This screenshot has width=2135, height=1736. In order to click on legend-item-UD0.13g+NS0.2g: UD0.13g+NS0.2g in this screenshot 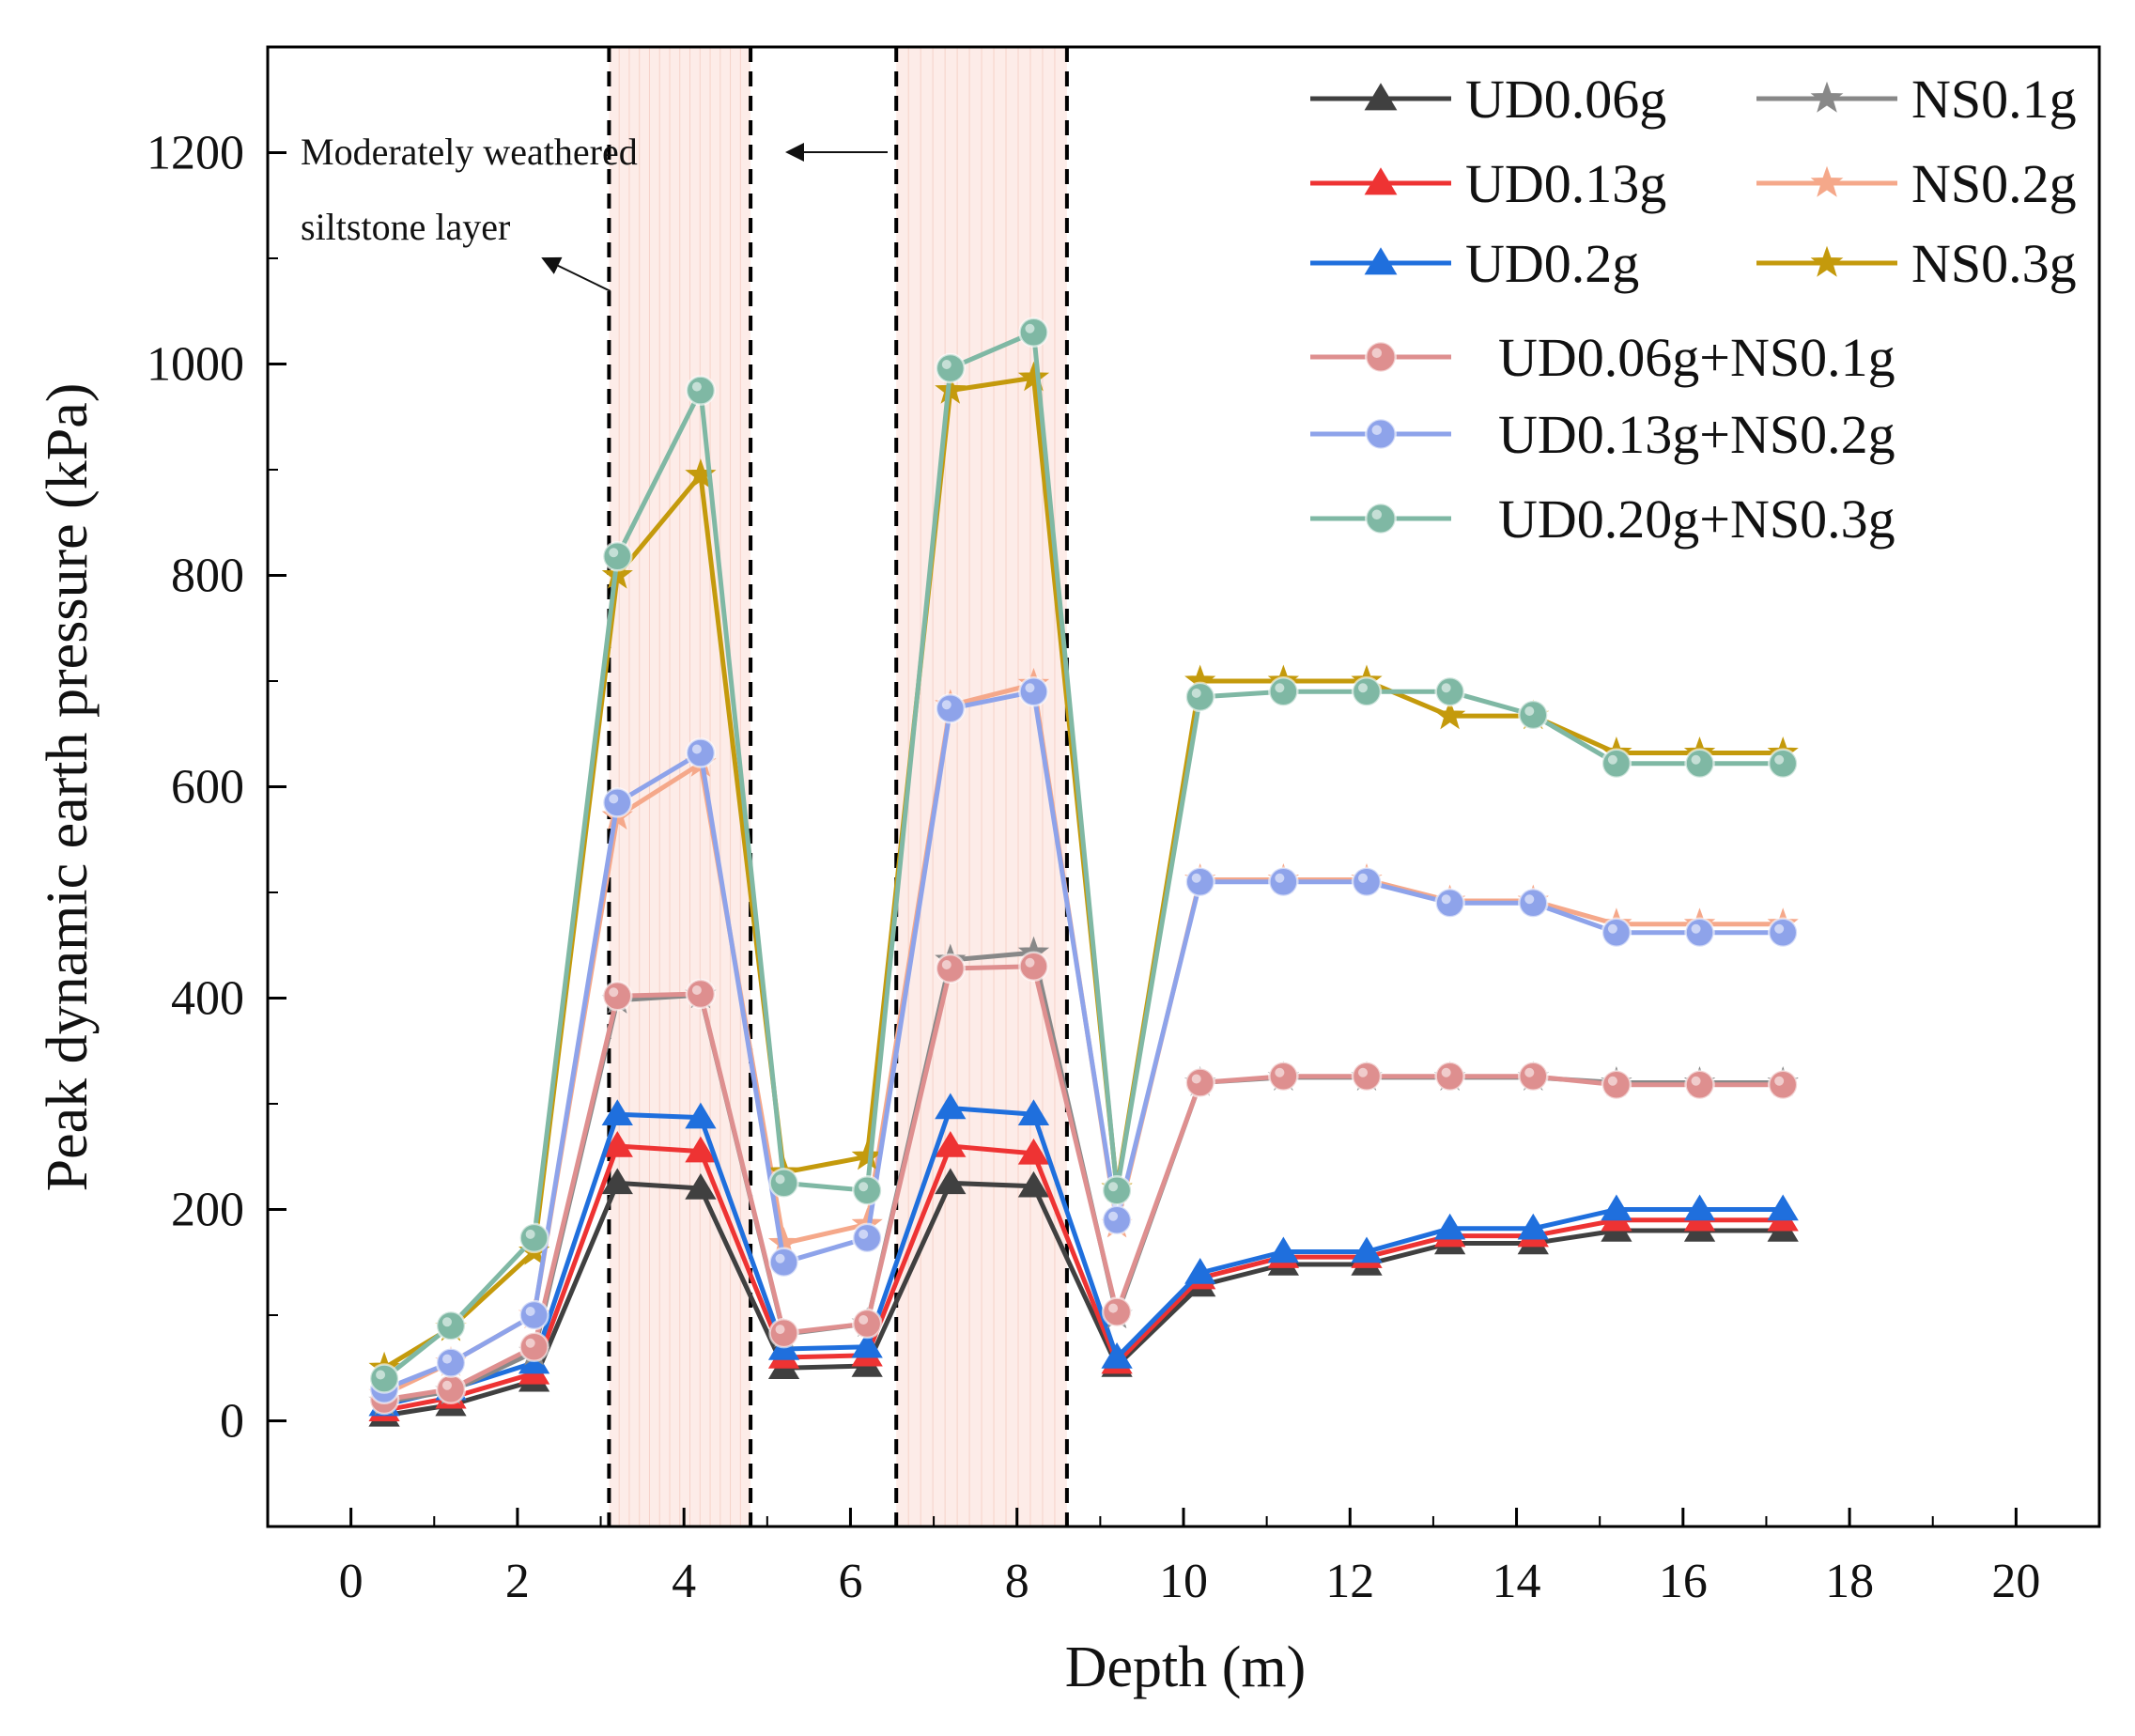, I will do `click(1602, 434)`.